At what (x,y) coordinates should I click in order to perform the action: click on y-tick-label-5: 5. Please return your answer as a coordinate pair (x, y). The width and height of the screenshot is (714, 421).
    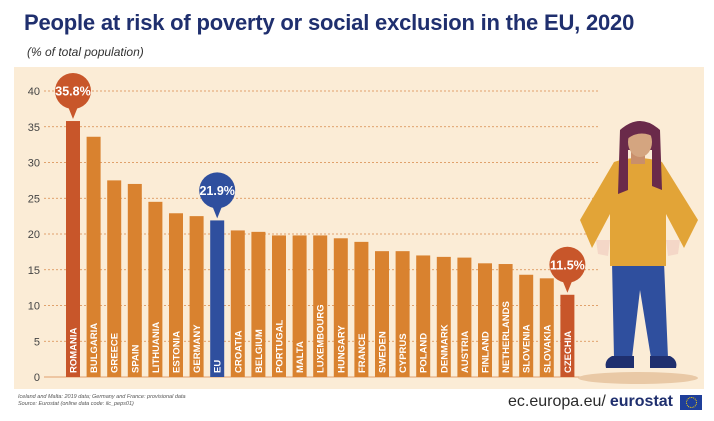
    Looking at the image, I should click on (37, 342).